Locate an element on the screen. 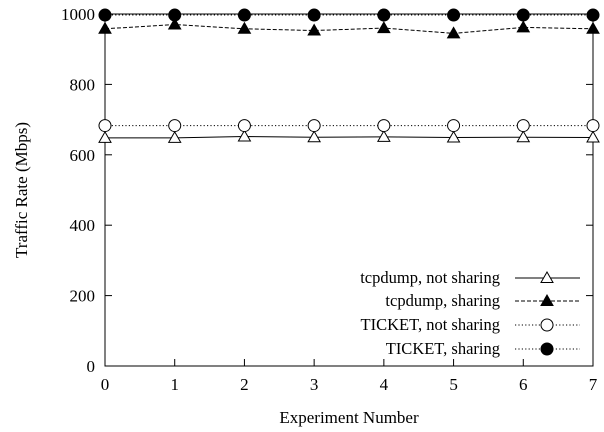 This screenshot has height=432, width=604. x-tick-label: 1 is located at coordinates (174, 384).